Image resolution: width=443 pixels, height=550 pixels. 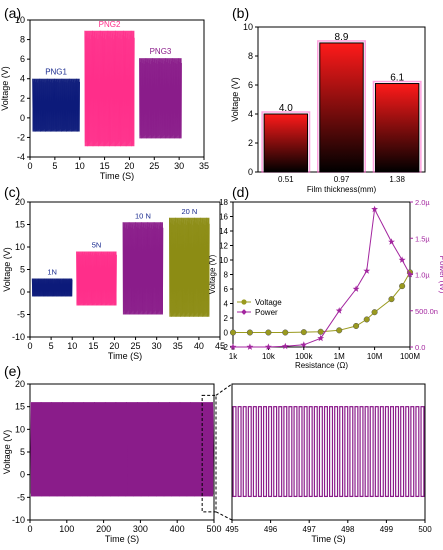 What do you see at coordinates (422, 238) in the screenshot?
I see `y-right-tick-label: 1.5µ` at bounding box center [422, 238].